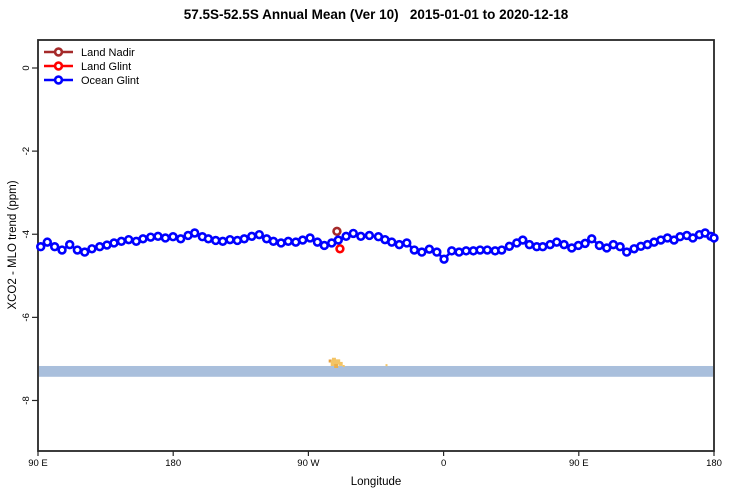  I want to click on x-axis-label: Longitude, so click(376, 482).